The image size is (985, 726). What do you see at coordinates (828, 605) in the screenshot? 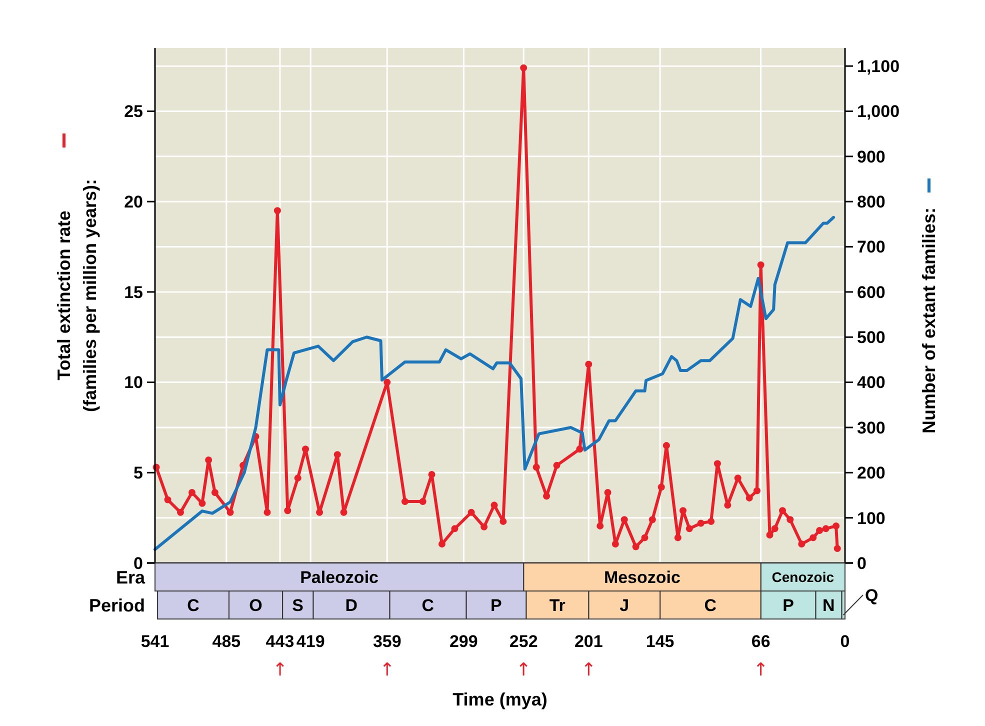
I see `series-label: N` at bounding box center [828, 605].